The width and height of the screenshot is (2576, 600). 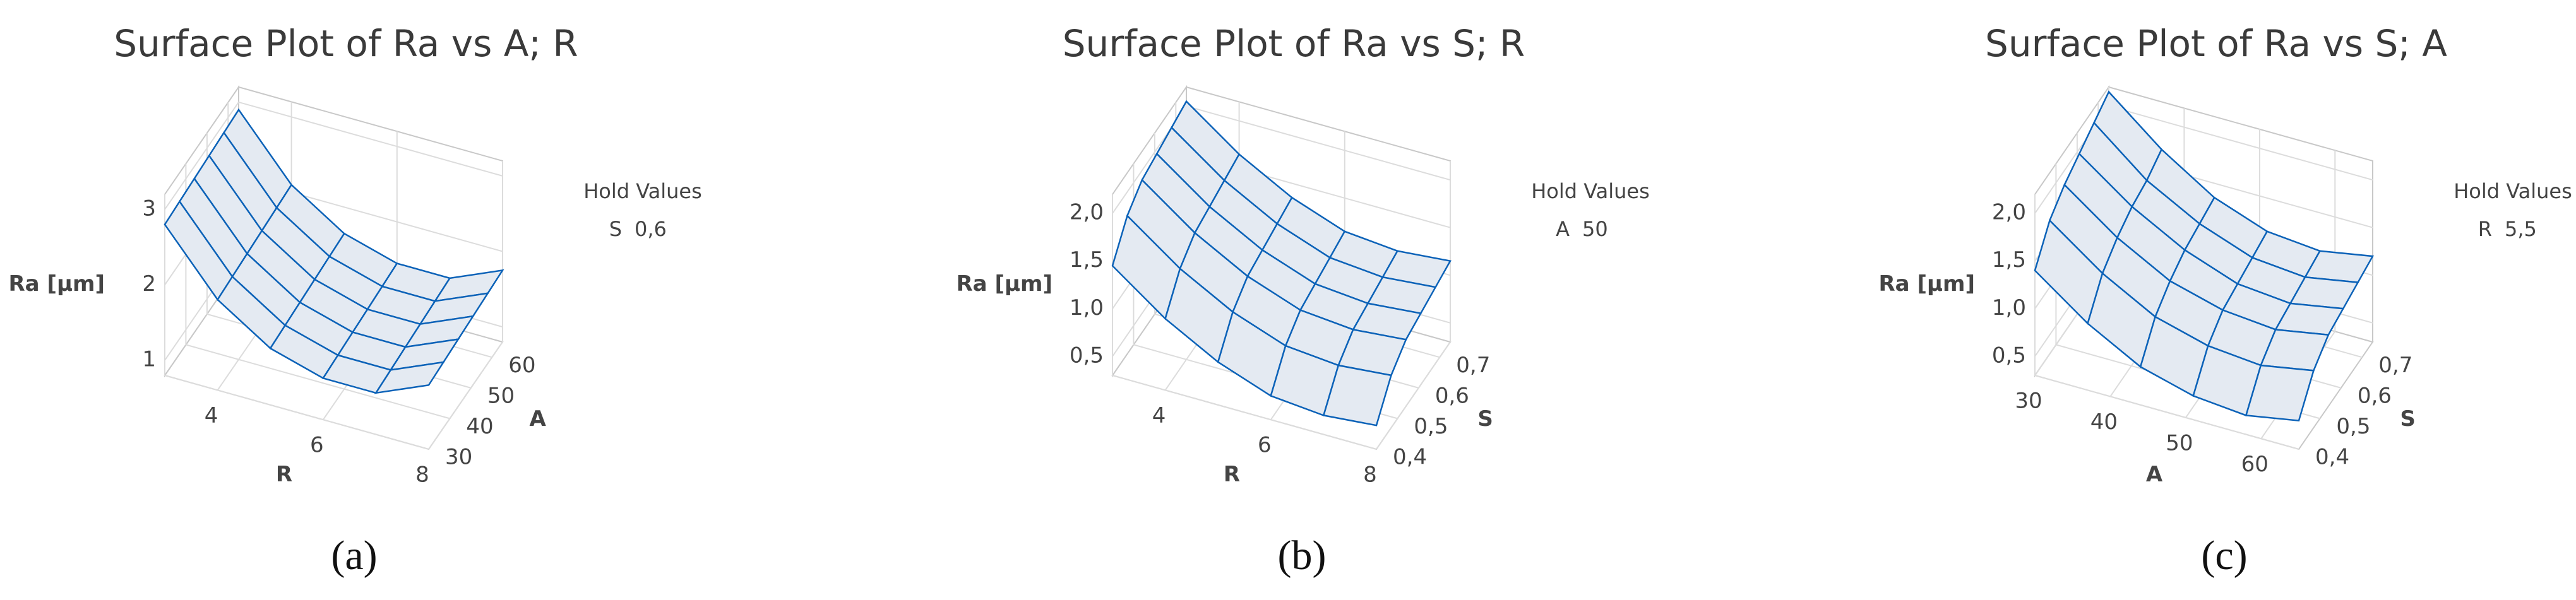 I want to click on y-axis-label: A, so click(x=537, y=419).